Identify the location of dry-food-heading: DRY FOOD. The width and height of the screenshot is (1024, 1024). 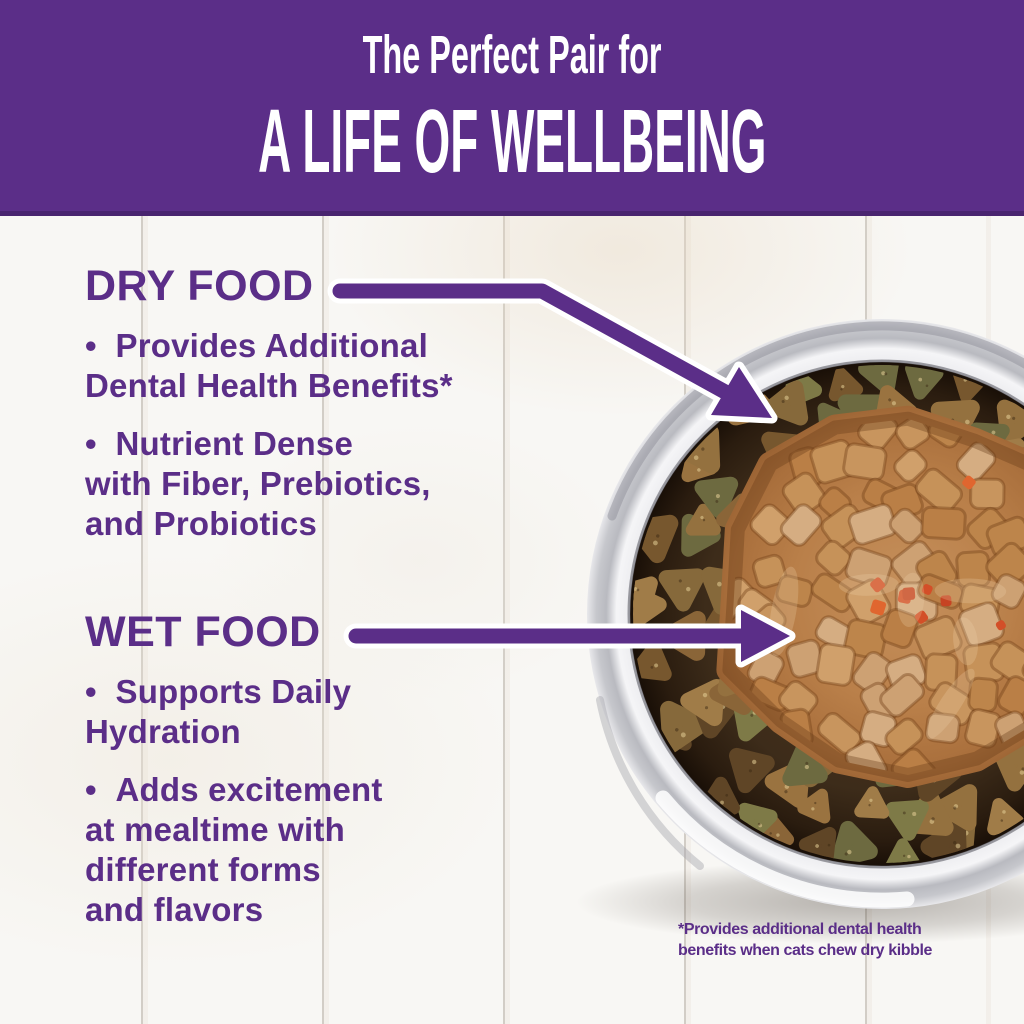
(199, 286).